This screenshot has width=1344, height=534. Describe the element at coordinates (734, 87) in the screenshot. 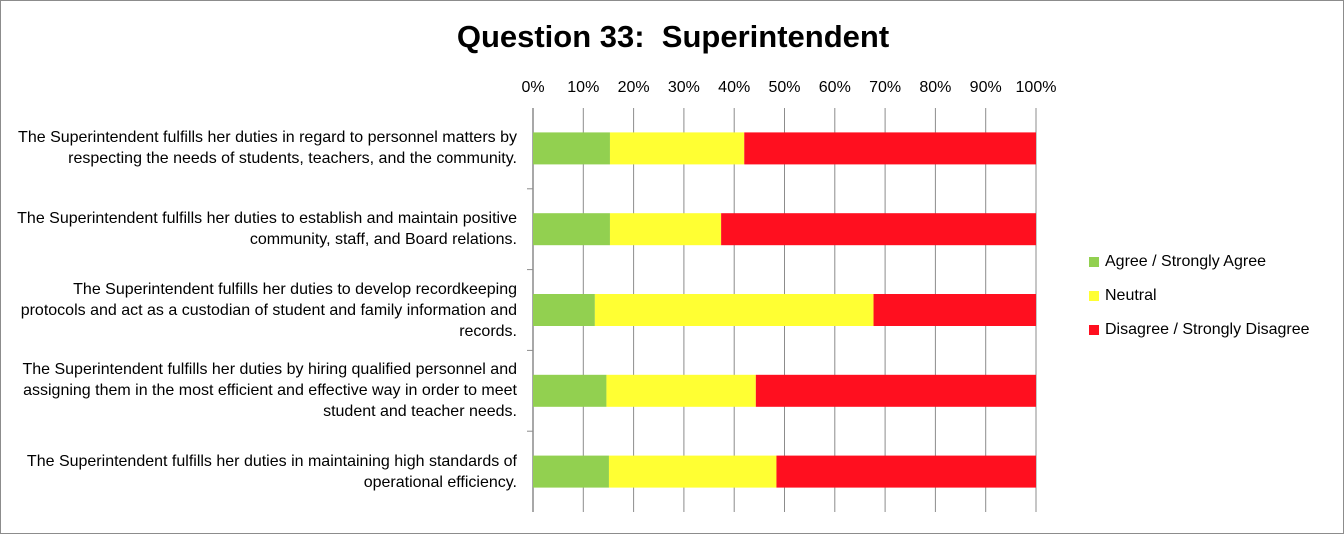

I see `x-tick-label: 40%` at that location.